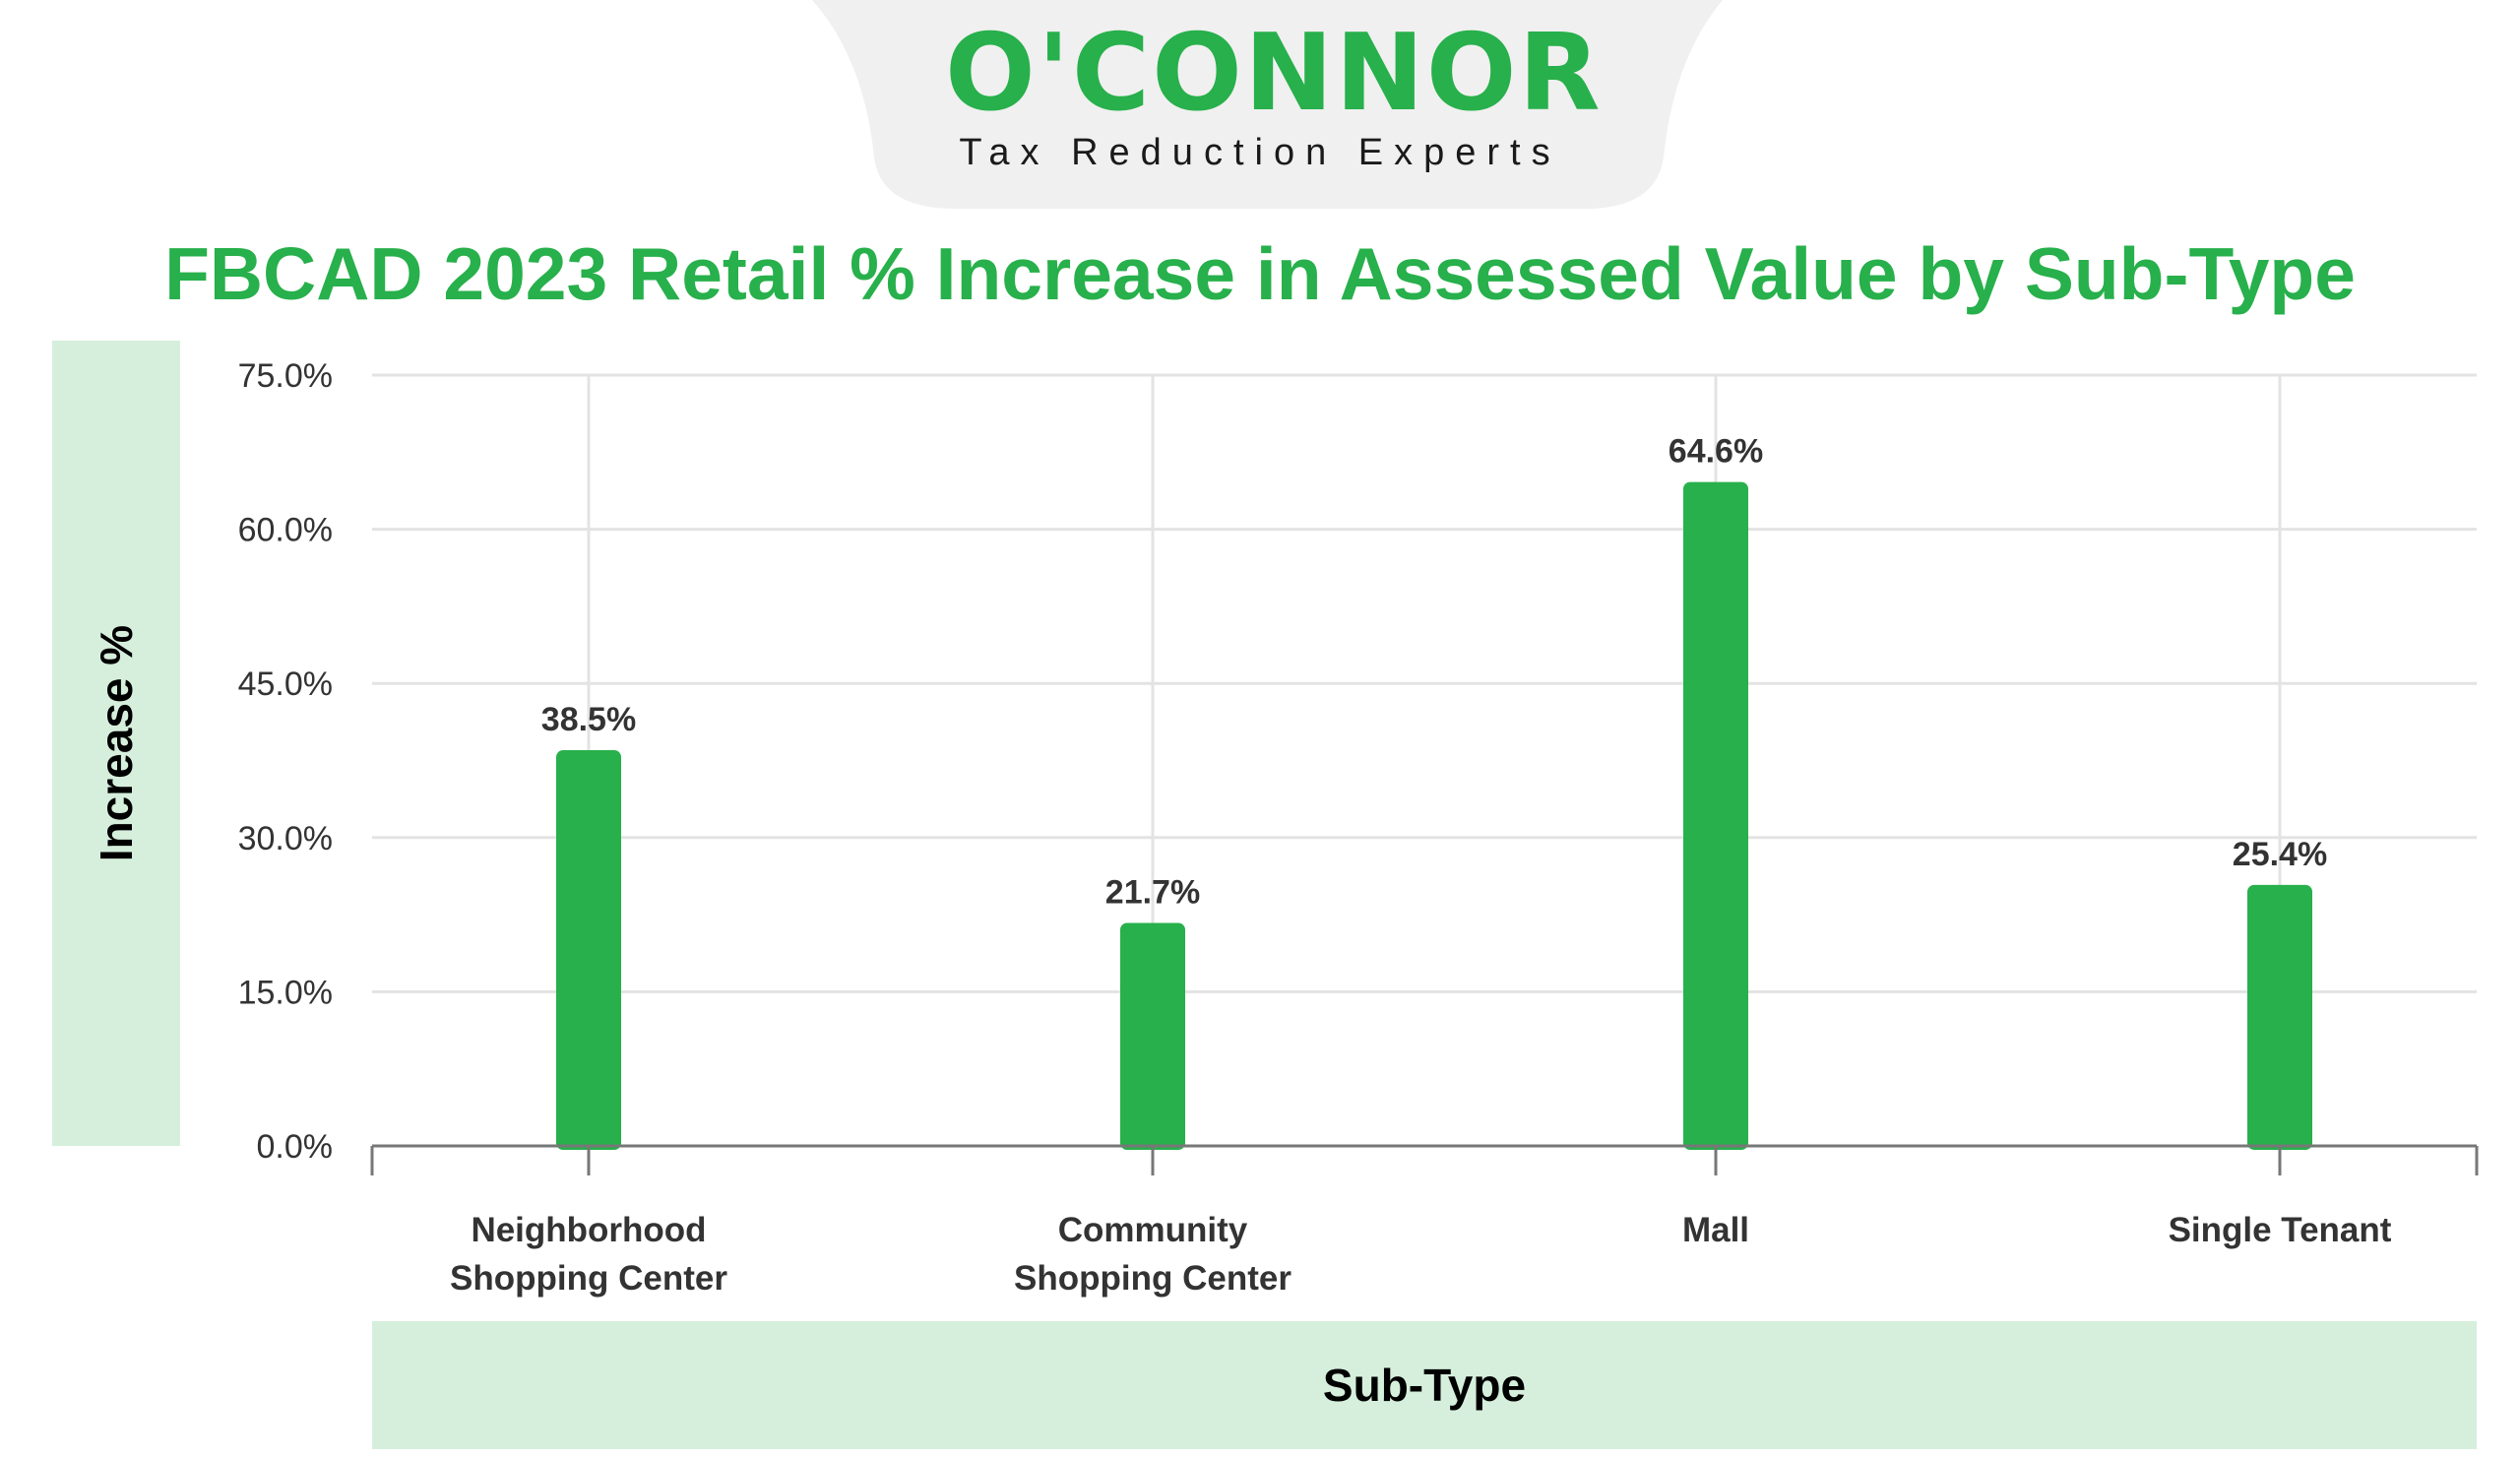 The width and height of the screenshot is (2520, 1458). I want to click on bar-value-label: 38.5%, so click(588, 719).